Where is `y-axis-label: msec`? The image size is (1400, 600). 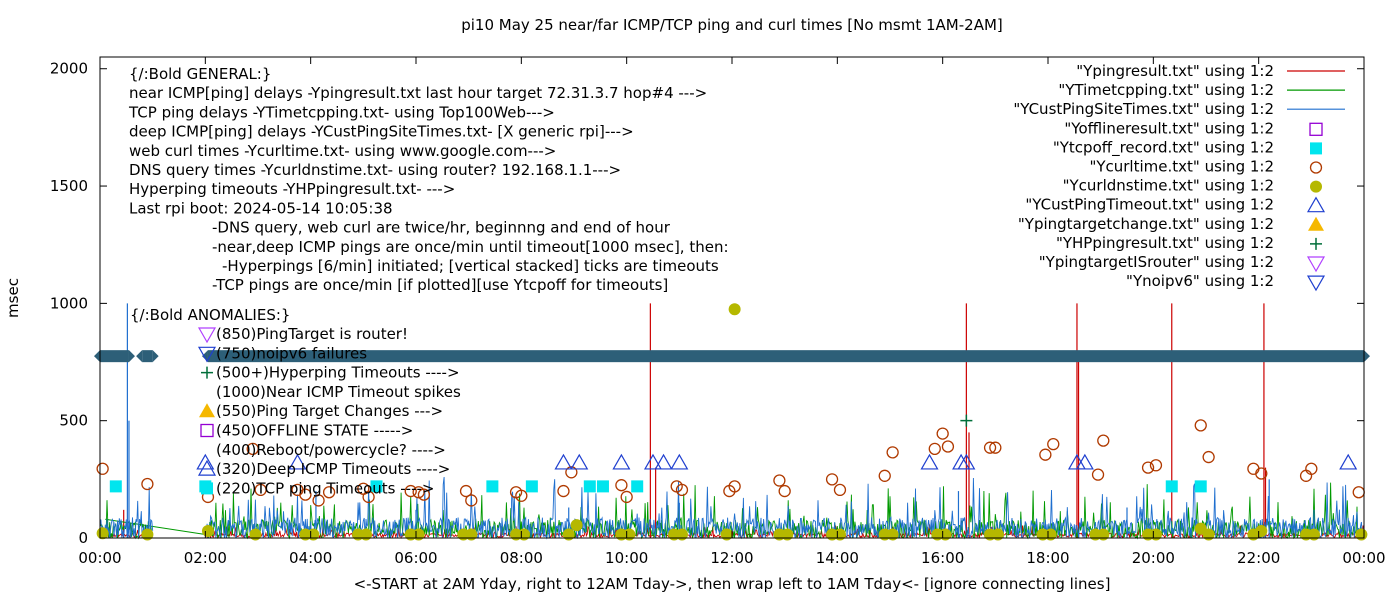 y-axis-label: msec is located at coordinates (13, 298).